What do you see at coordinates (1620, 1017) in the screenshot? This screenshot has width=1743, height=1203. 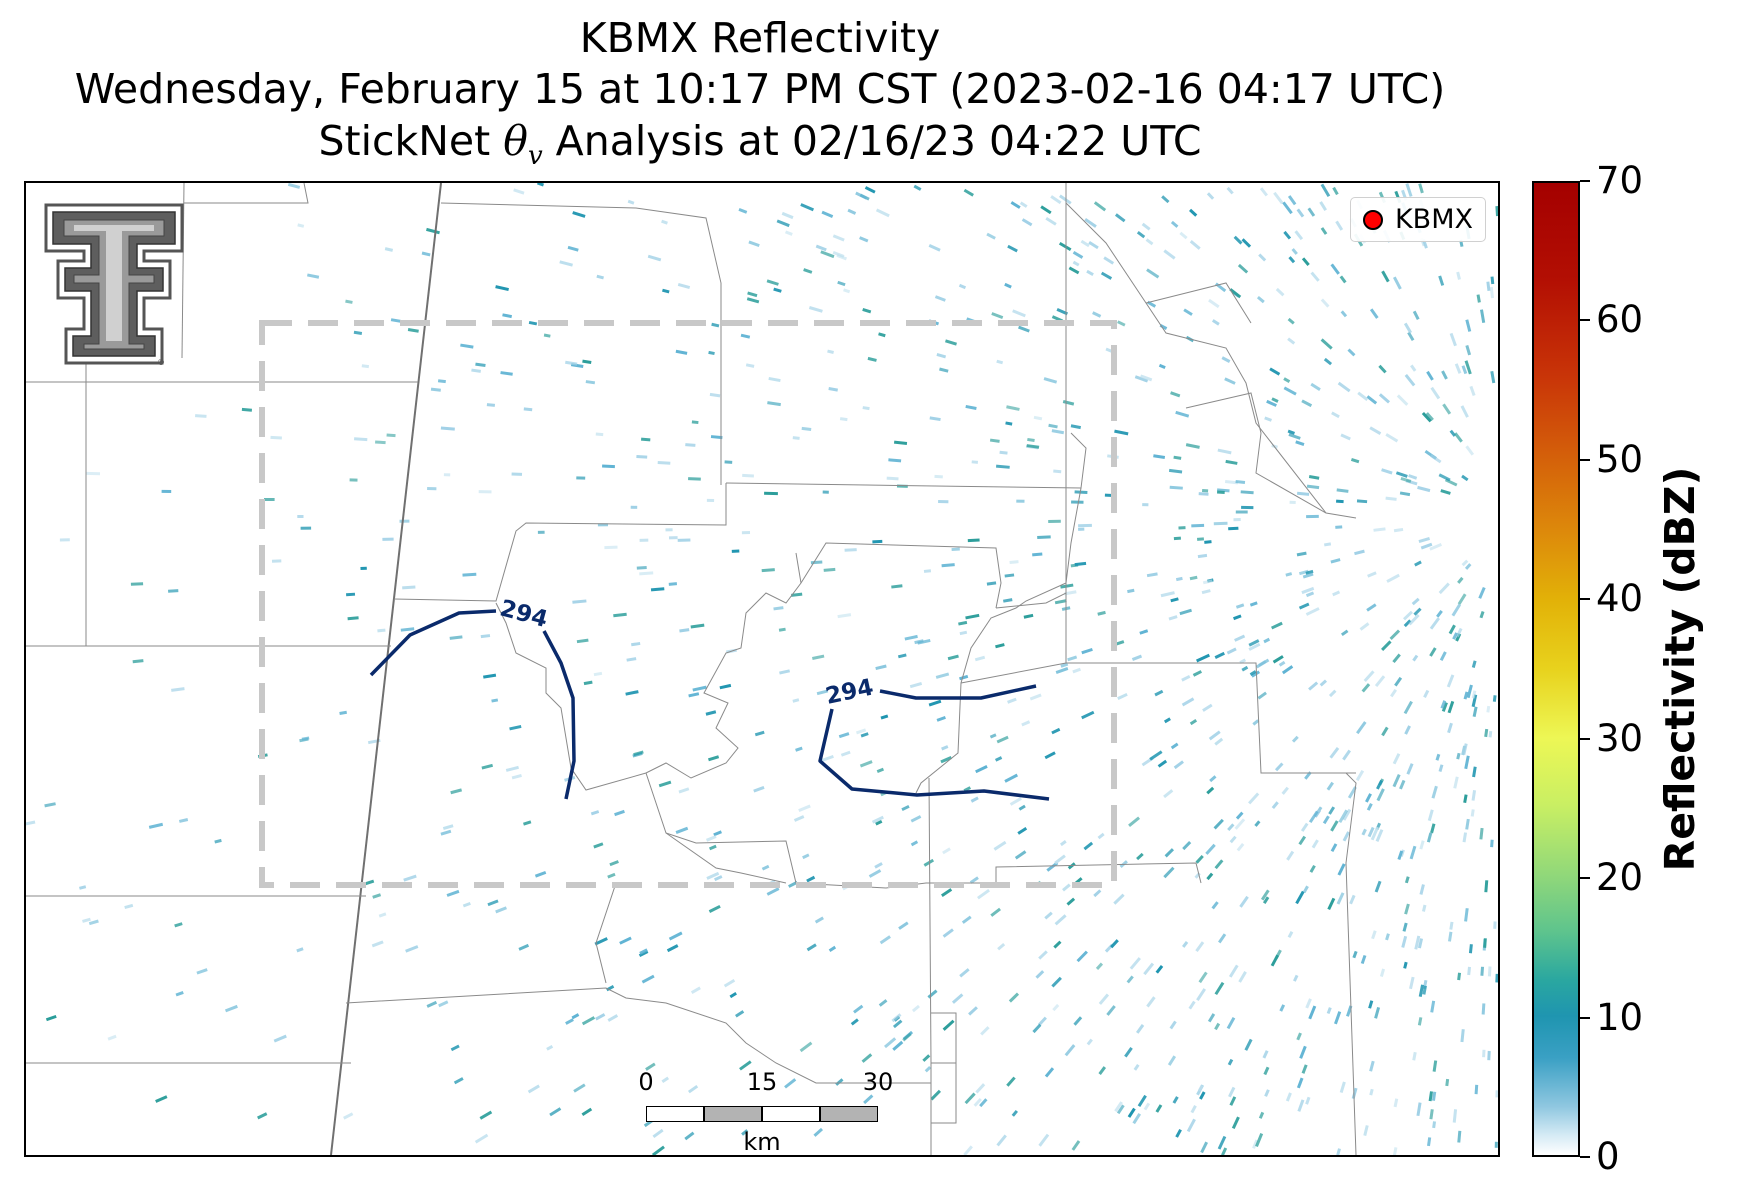 I see `colorbar-tick-label: 10` at bounding box center [1620, 1017].